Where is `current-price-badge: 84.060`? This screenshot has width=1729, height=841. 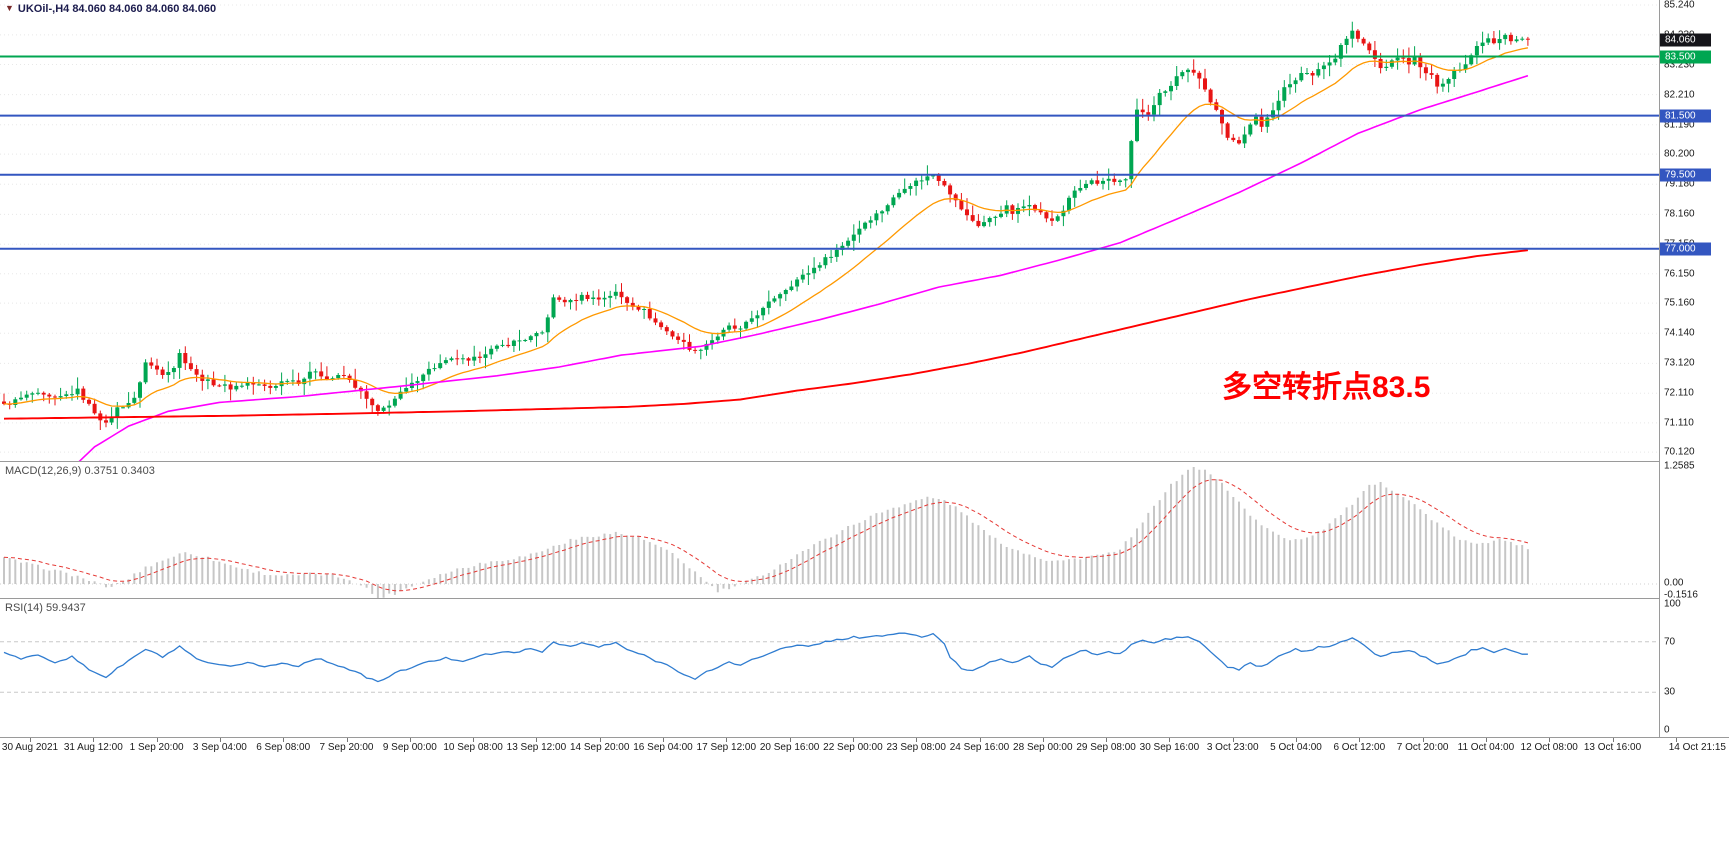 current-price-badge: 84.060 is located at coordinates (1685, 40).